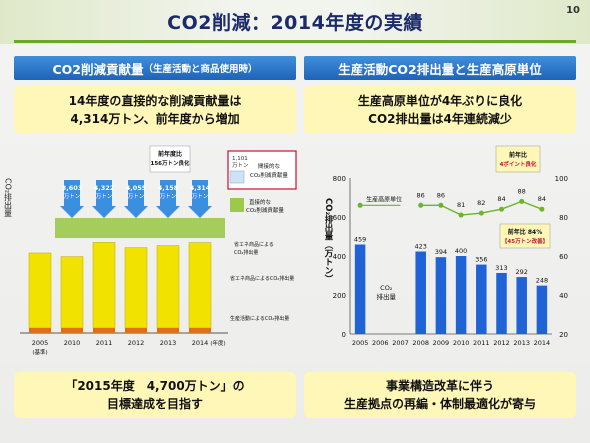 This screenshot has width=590, height=443. I want to click on reduction-unit-2014: 万トン, so click(200, 196).